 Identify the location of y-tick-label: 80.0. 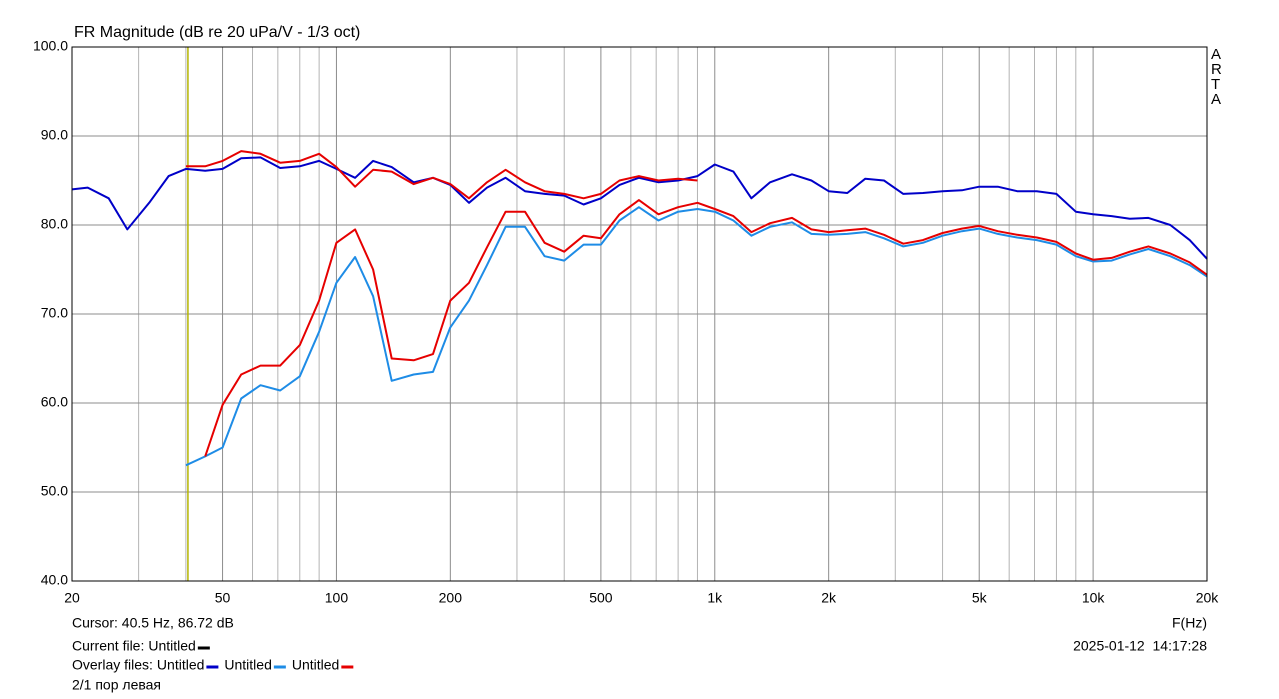
(54, 224).